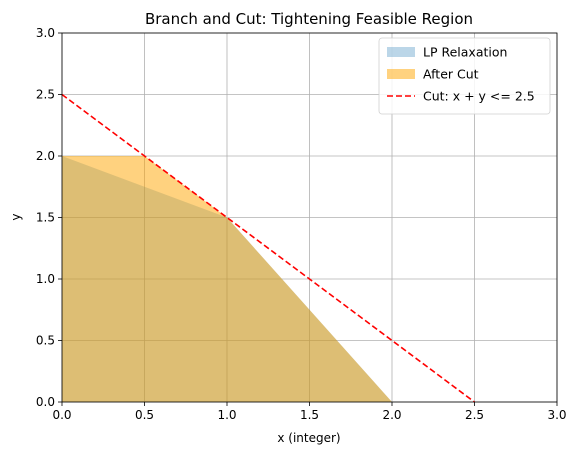  What do you see at coordinates (465, 52) in the screenshot?
I see `legend-label: LP Relaxation` at bounding box center [465, 52].